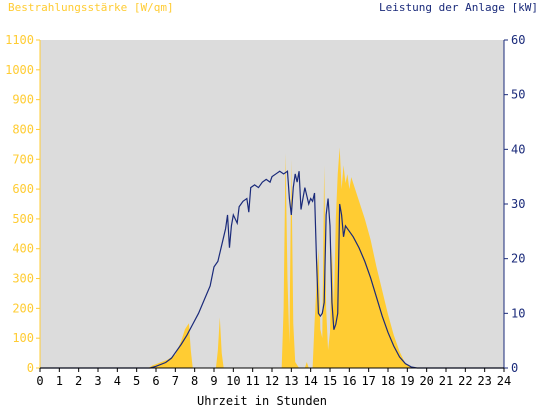 Image resolution: width=544 pixels, height=408 pixels. Describe the element at coordinates (426, 381) in the screenshot. I see `x-tick-label: 20` at that location.